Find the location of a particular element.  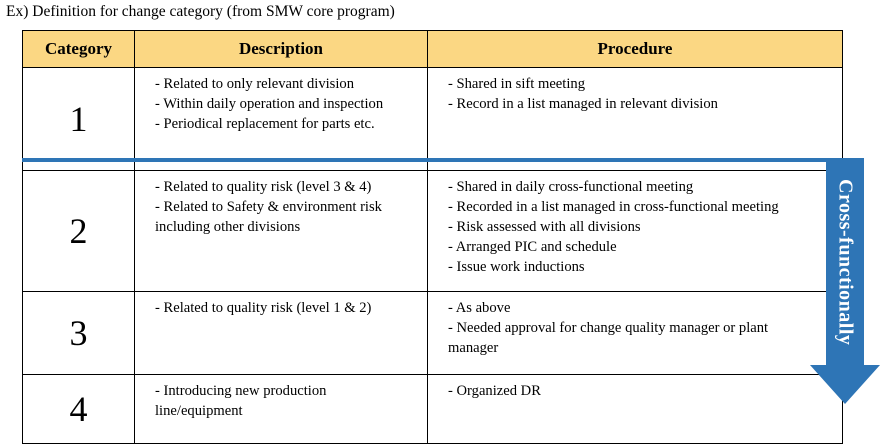

table-header-row: Category Description Procedure is located at coordinates (432, 49).